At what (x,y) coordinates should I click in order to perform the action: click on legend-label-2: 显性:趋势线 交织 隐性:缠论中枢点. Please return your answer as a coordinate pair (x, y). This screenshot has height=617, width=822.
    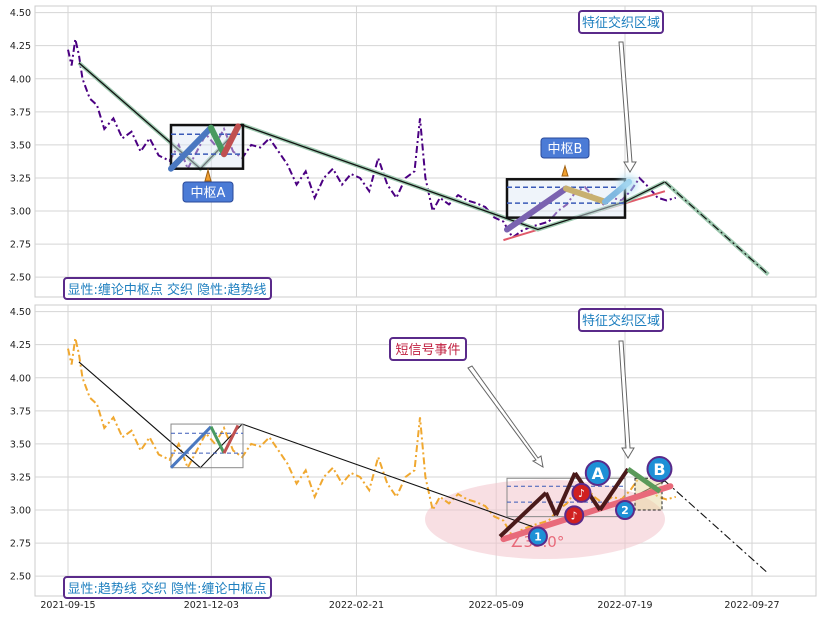
    Looking at the image, I should click on (166, 589).